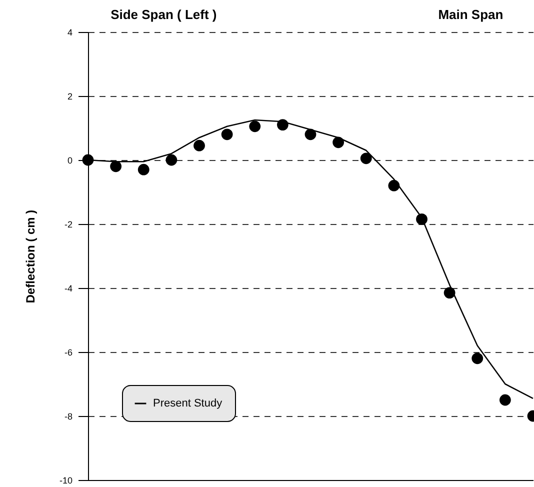  What do you see at coordinates (68, 417) in the screenshot?
I see `y-tick-label: -8` at bounding box center [68, 417].